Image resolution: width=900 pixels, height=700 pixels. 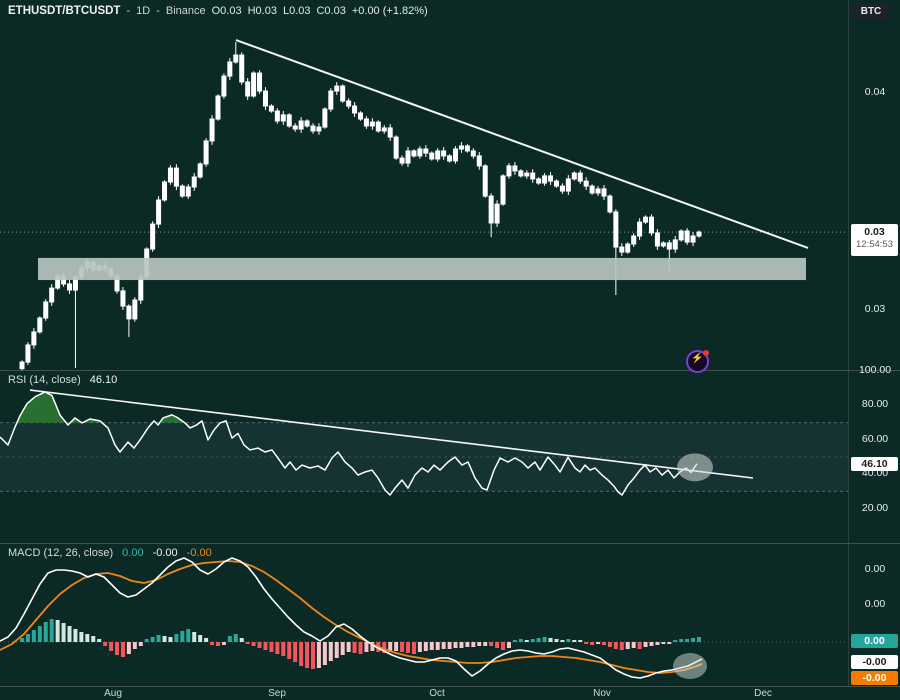 I want to click on current-price-tag: 0.03 12:54:53, so click(x=874, y=240).